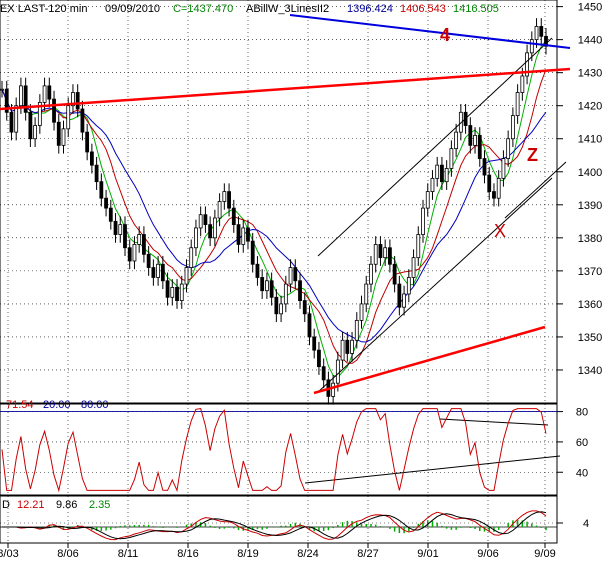 The width and height of the screenshot is (612, 563). I want to click on red-resistance-line, so click(285, 89).